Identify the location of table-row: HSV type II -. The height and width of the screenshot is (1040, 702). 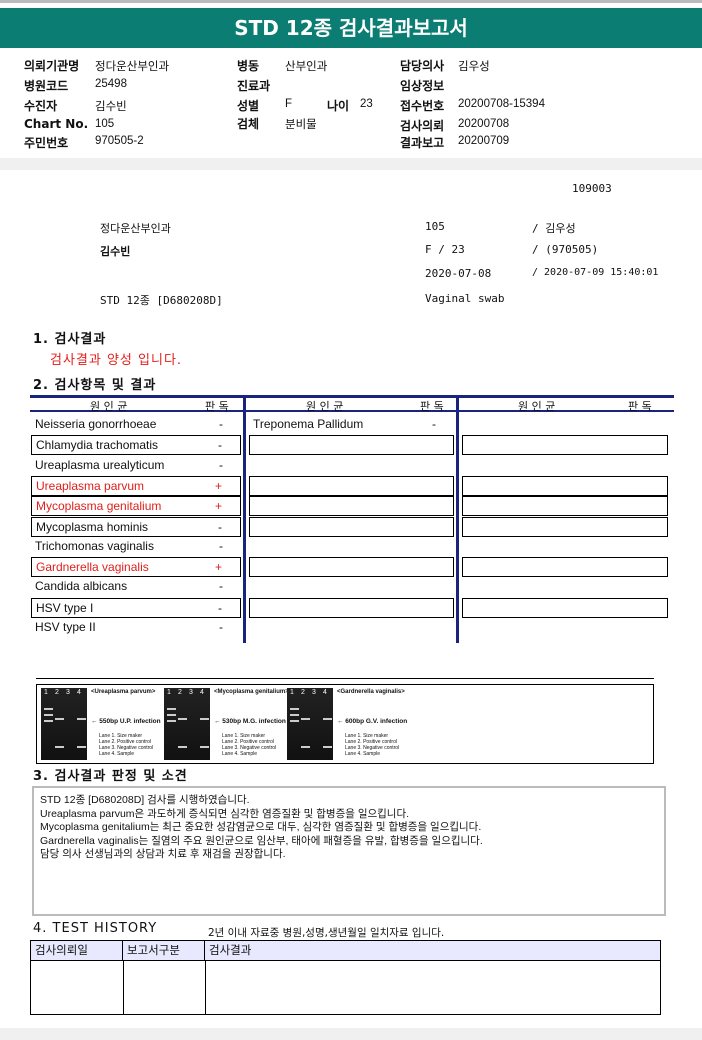
(136, 628).